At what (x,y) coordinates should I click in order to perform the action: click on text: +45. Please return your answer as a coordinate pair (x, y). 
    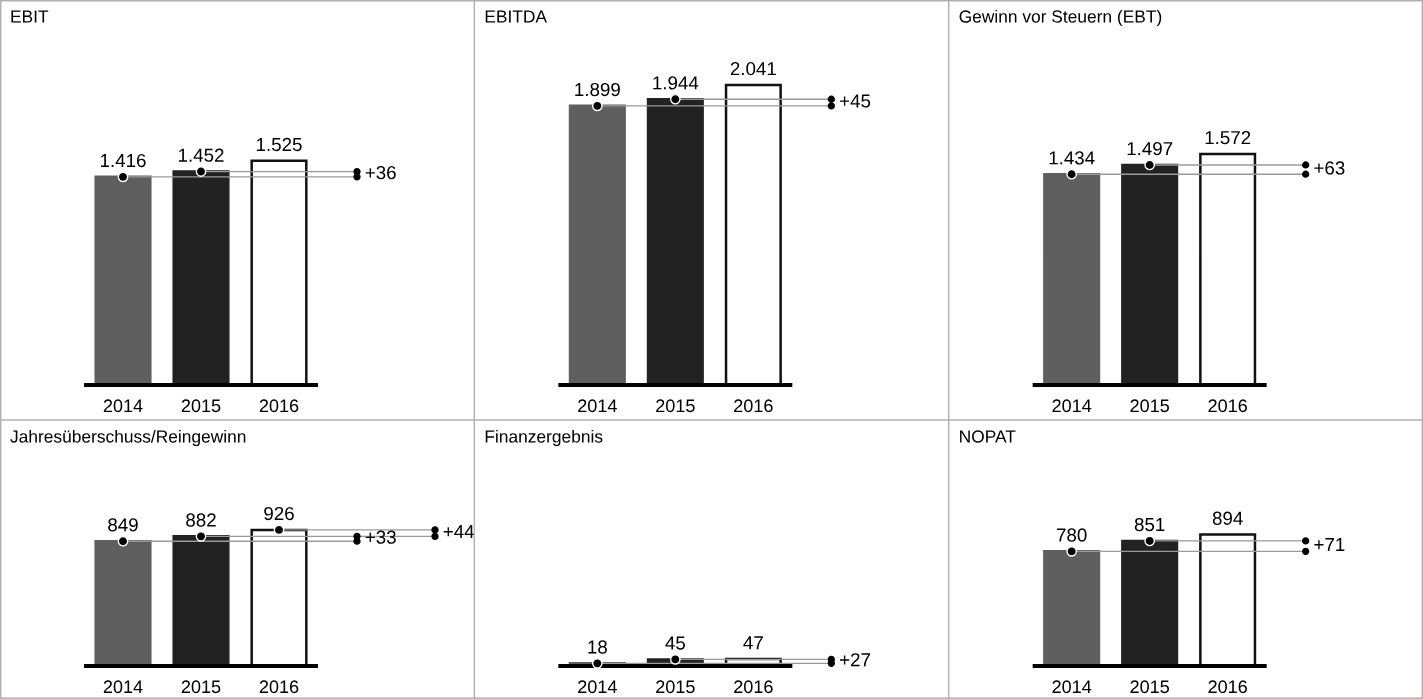
    Looking at the image, I should click on (855, 101).